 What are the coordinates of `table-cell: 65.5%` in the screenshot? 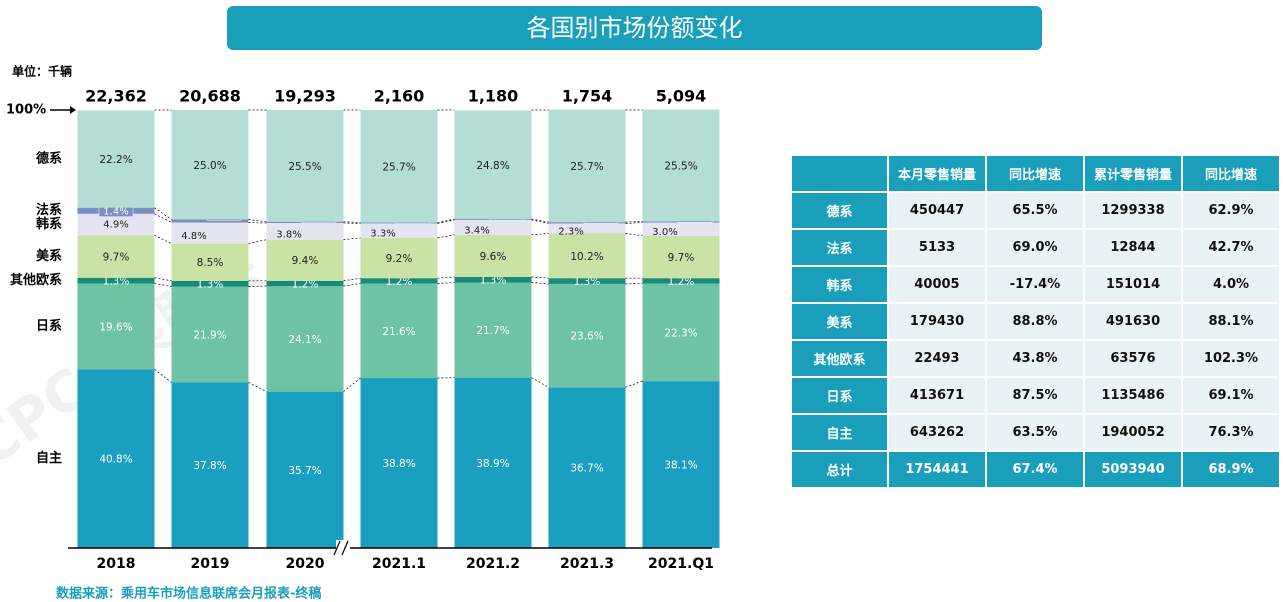 It's located at (1035, 210).